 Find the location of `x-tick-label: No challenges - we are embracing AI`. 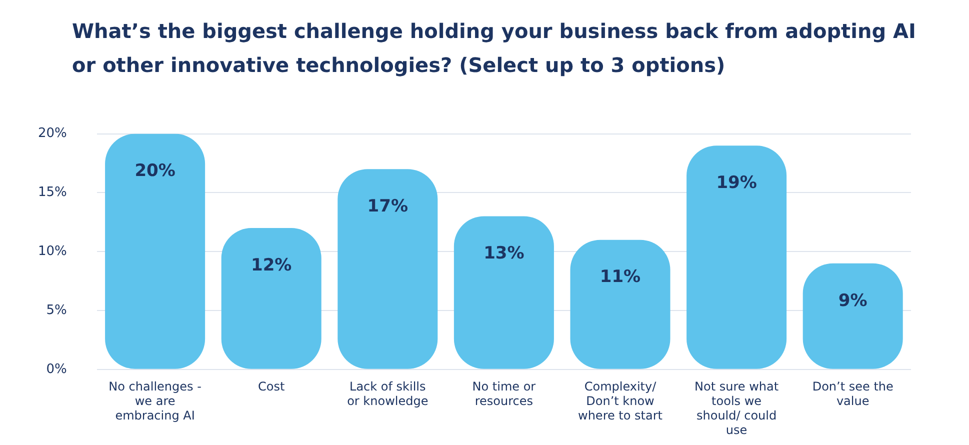

x-tick-label: No challenges - we are embracing AI is located at coordinates (155, 401).